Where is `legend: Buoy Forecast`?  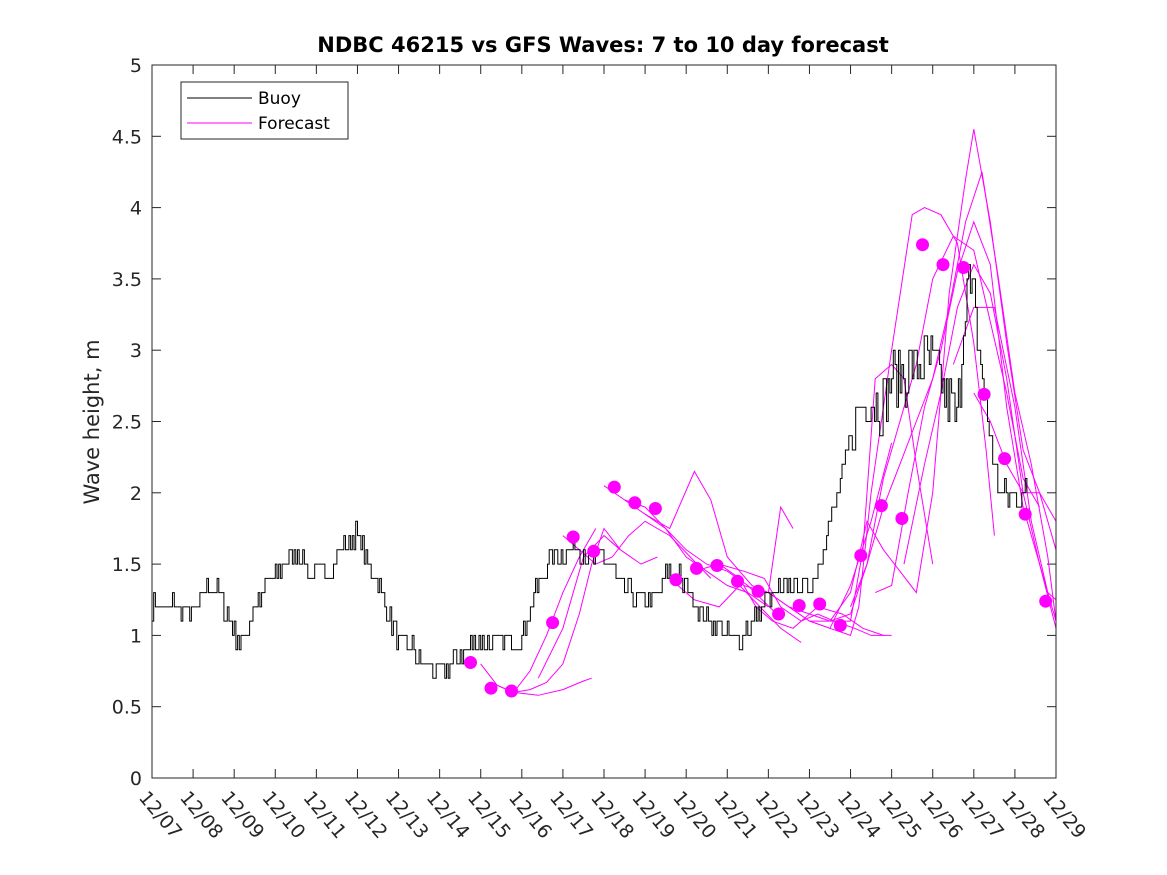 legend: Buoy Forecast is located at coordinates (264, 110).